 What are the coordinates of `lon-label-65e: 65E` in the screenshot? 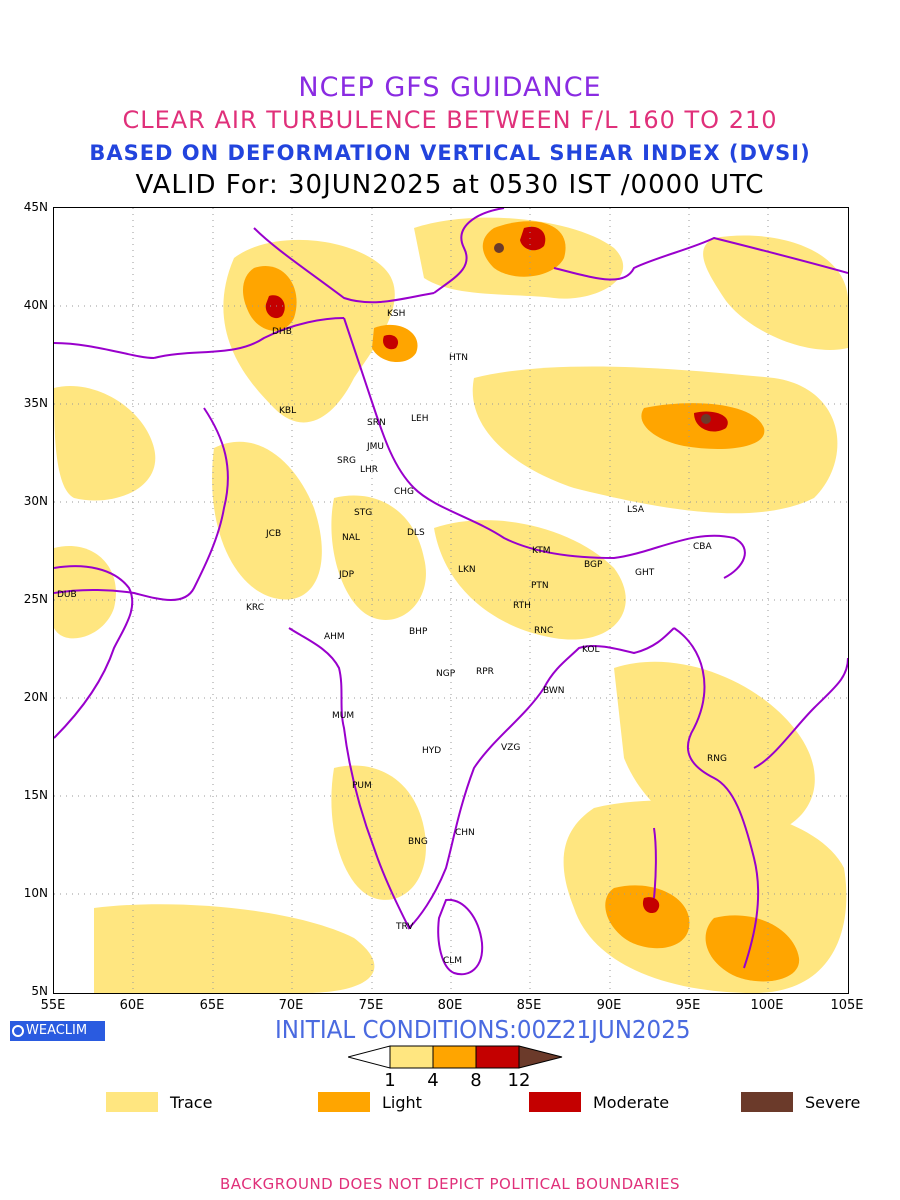 It's located at (212, 1005).